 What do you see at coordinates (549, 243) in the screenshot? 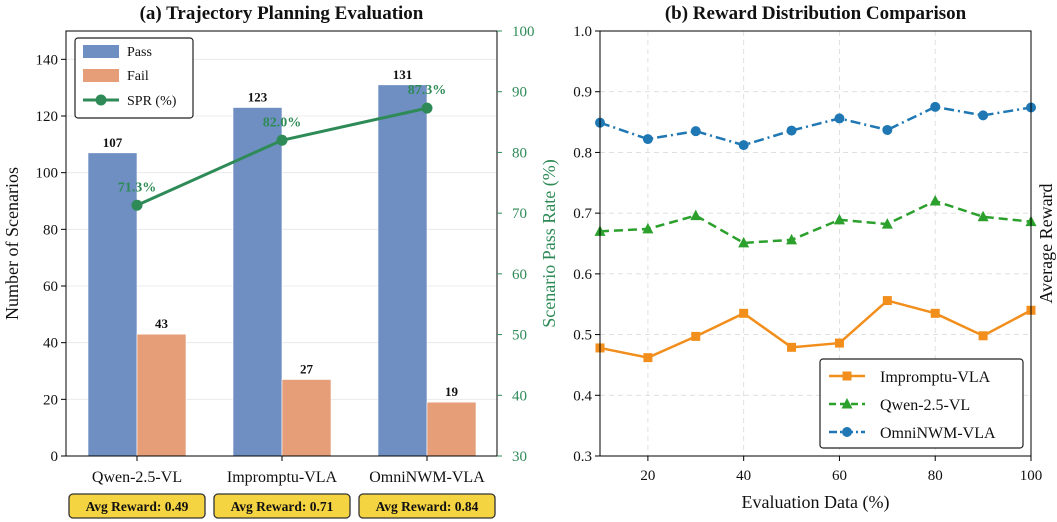
I see `y2-axis-label: Scenario Pass Rate (%)` at bounding box center [549, 243].